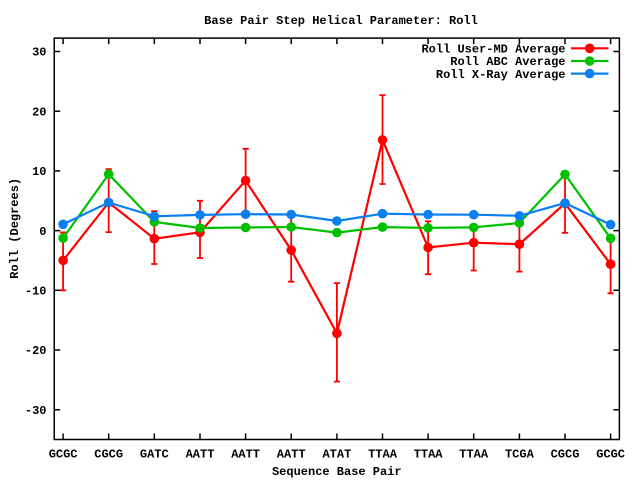 The image size is (640, 480). I want to click on svg-text: -20, so click(36, 351).